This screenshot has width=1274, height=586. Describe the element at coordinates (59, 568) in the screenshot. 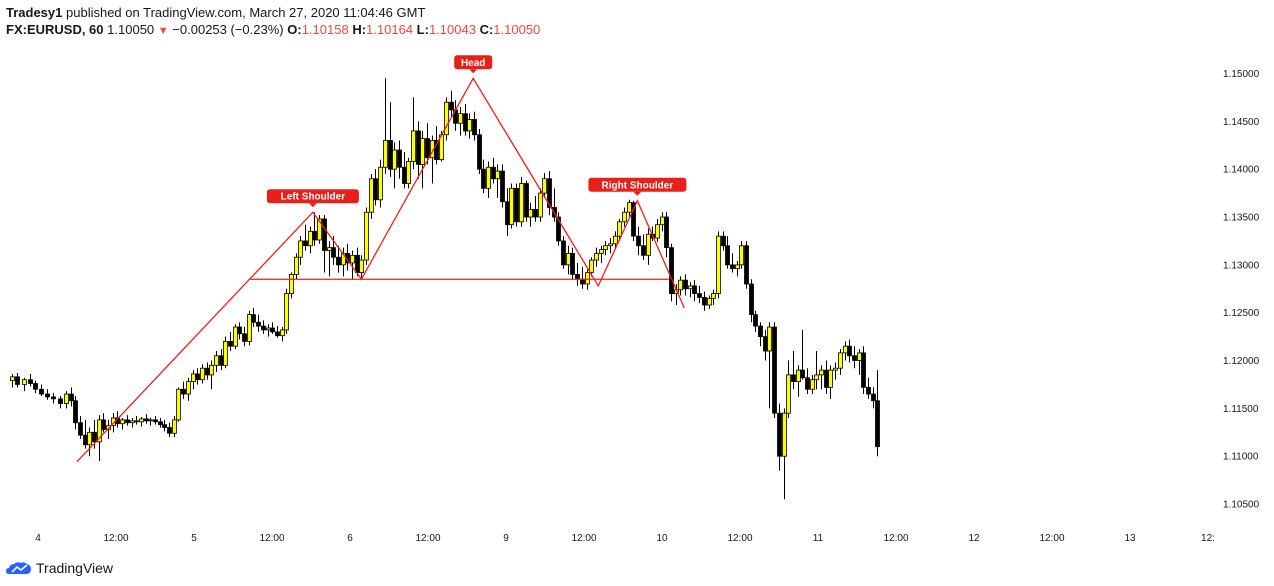

I see `tradingview-logo: TradingView` at that location.